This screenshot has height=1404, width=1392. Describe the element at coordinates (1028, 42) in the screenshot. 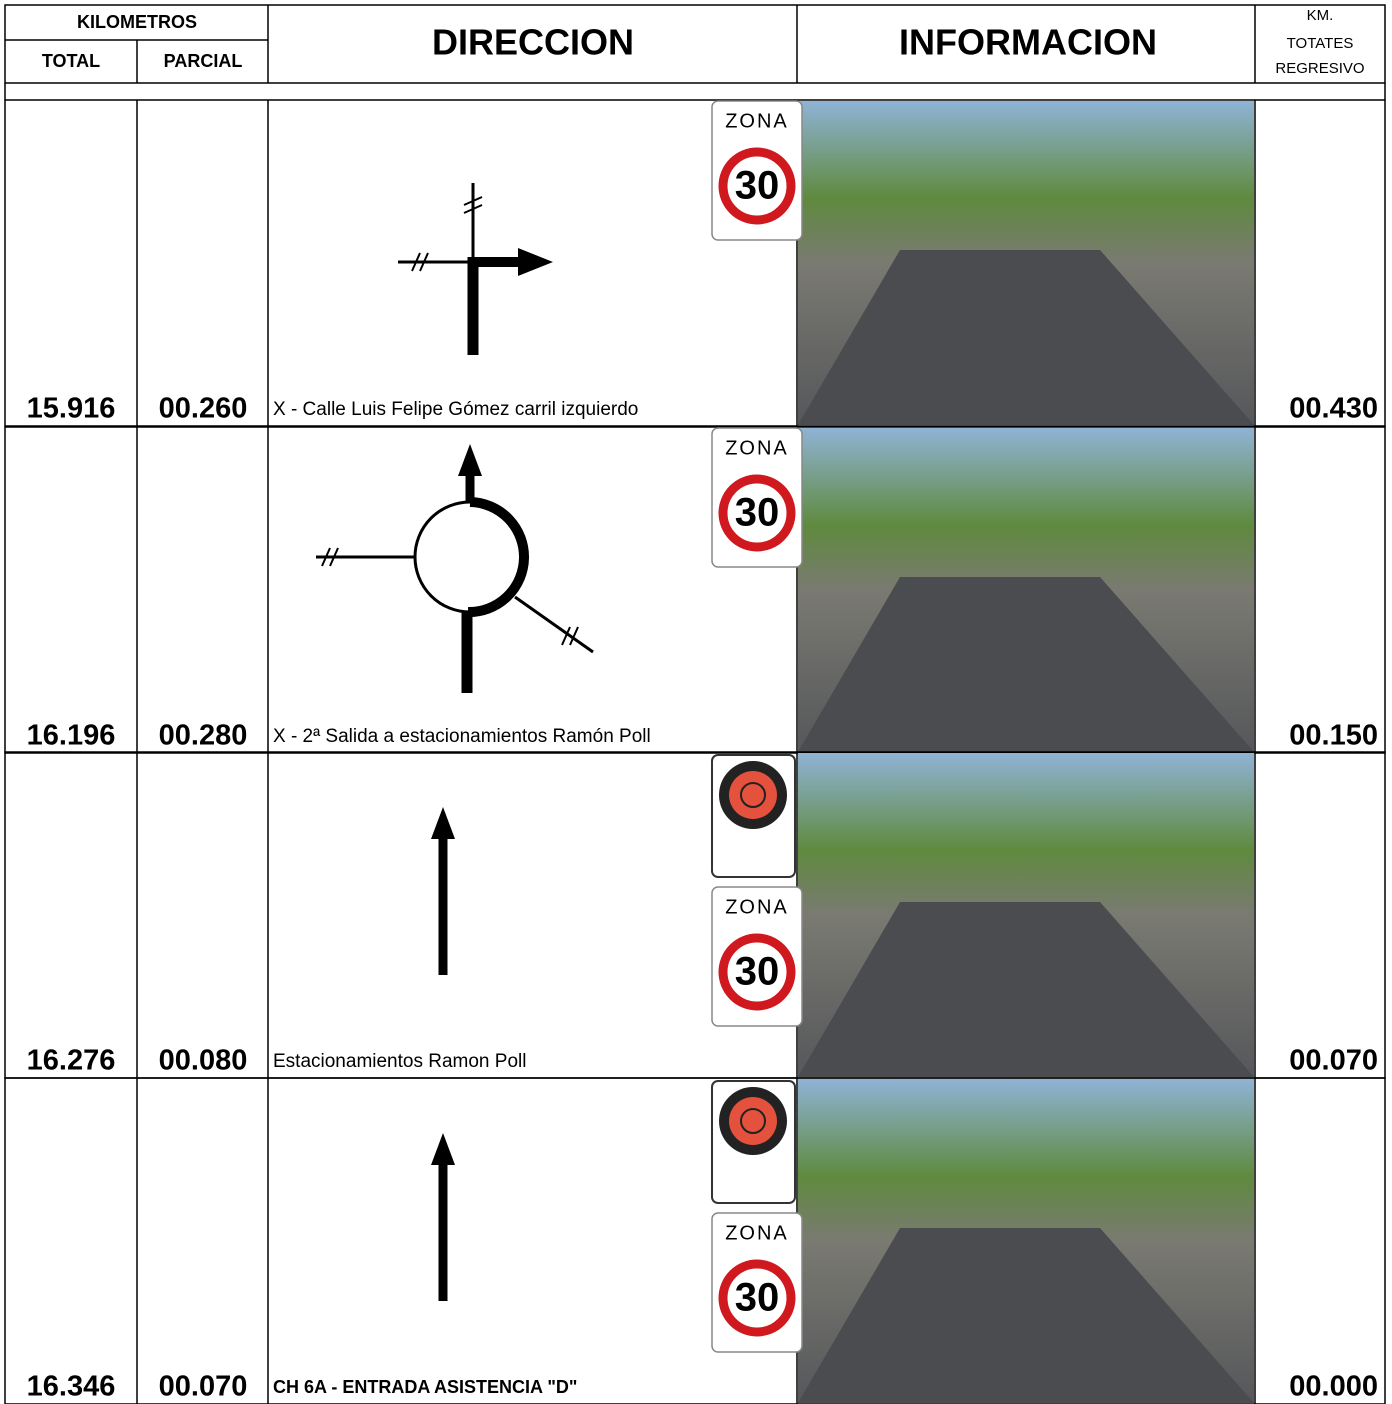

I see `header-text: INFORMACION` at that location.